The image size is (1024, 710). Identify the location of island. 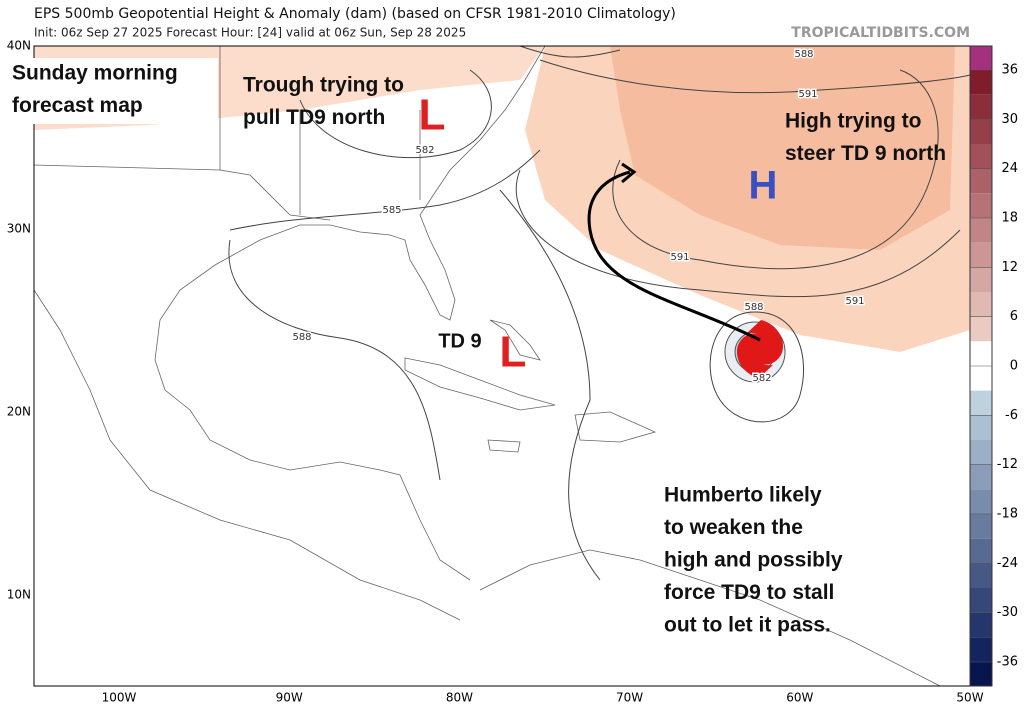
(530, 386).